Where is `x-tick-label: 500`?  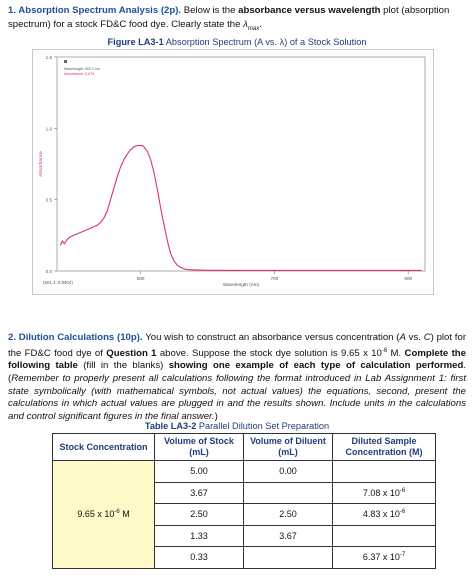 x-tick-label: 500 is located at coordinates (141, 278).